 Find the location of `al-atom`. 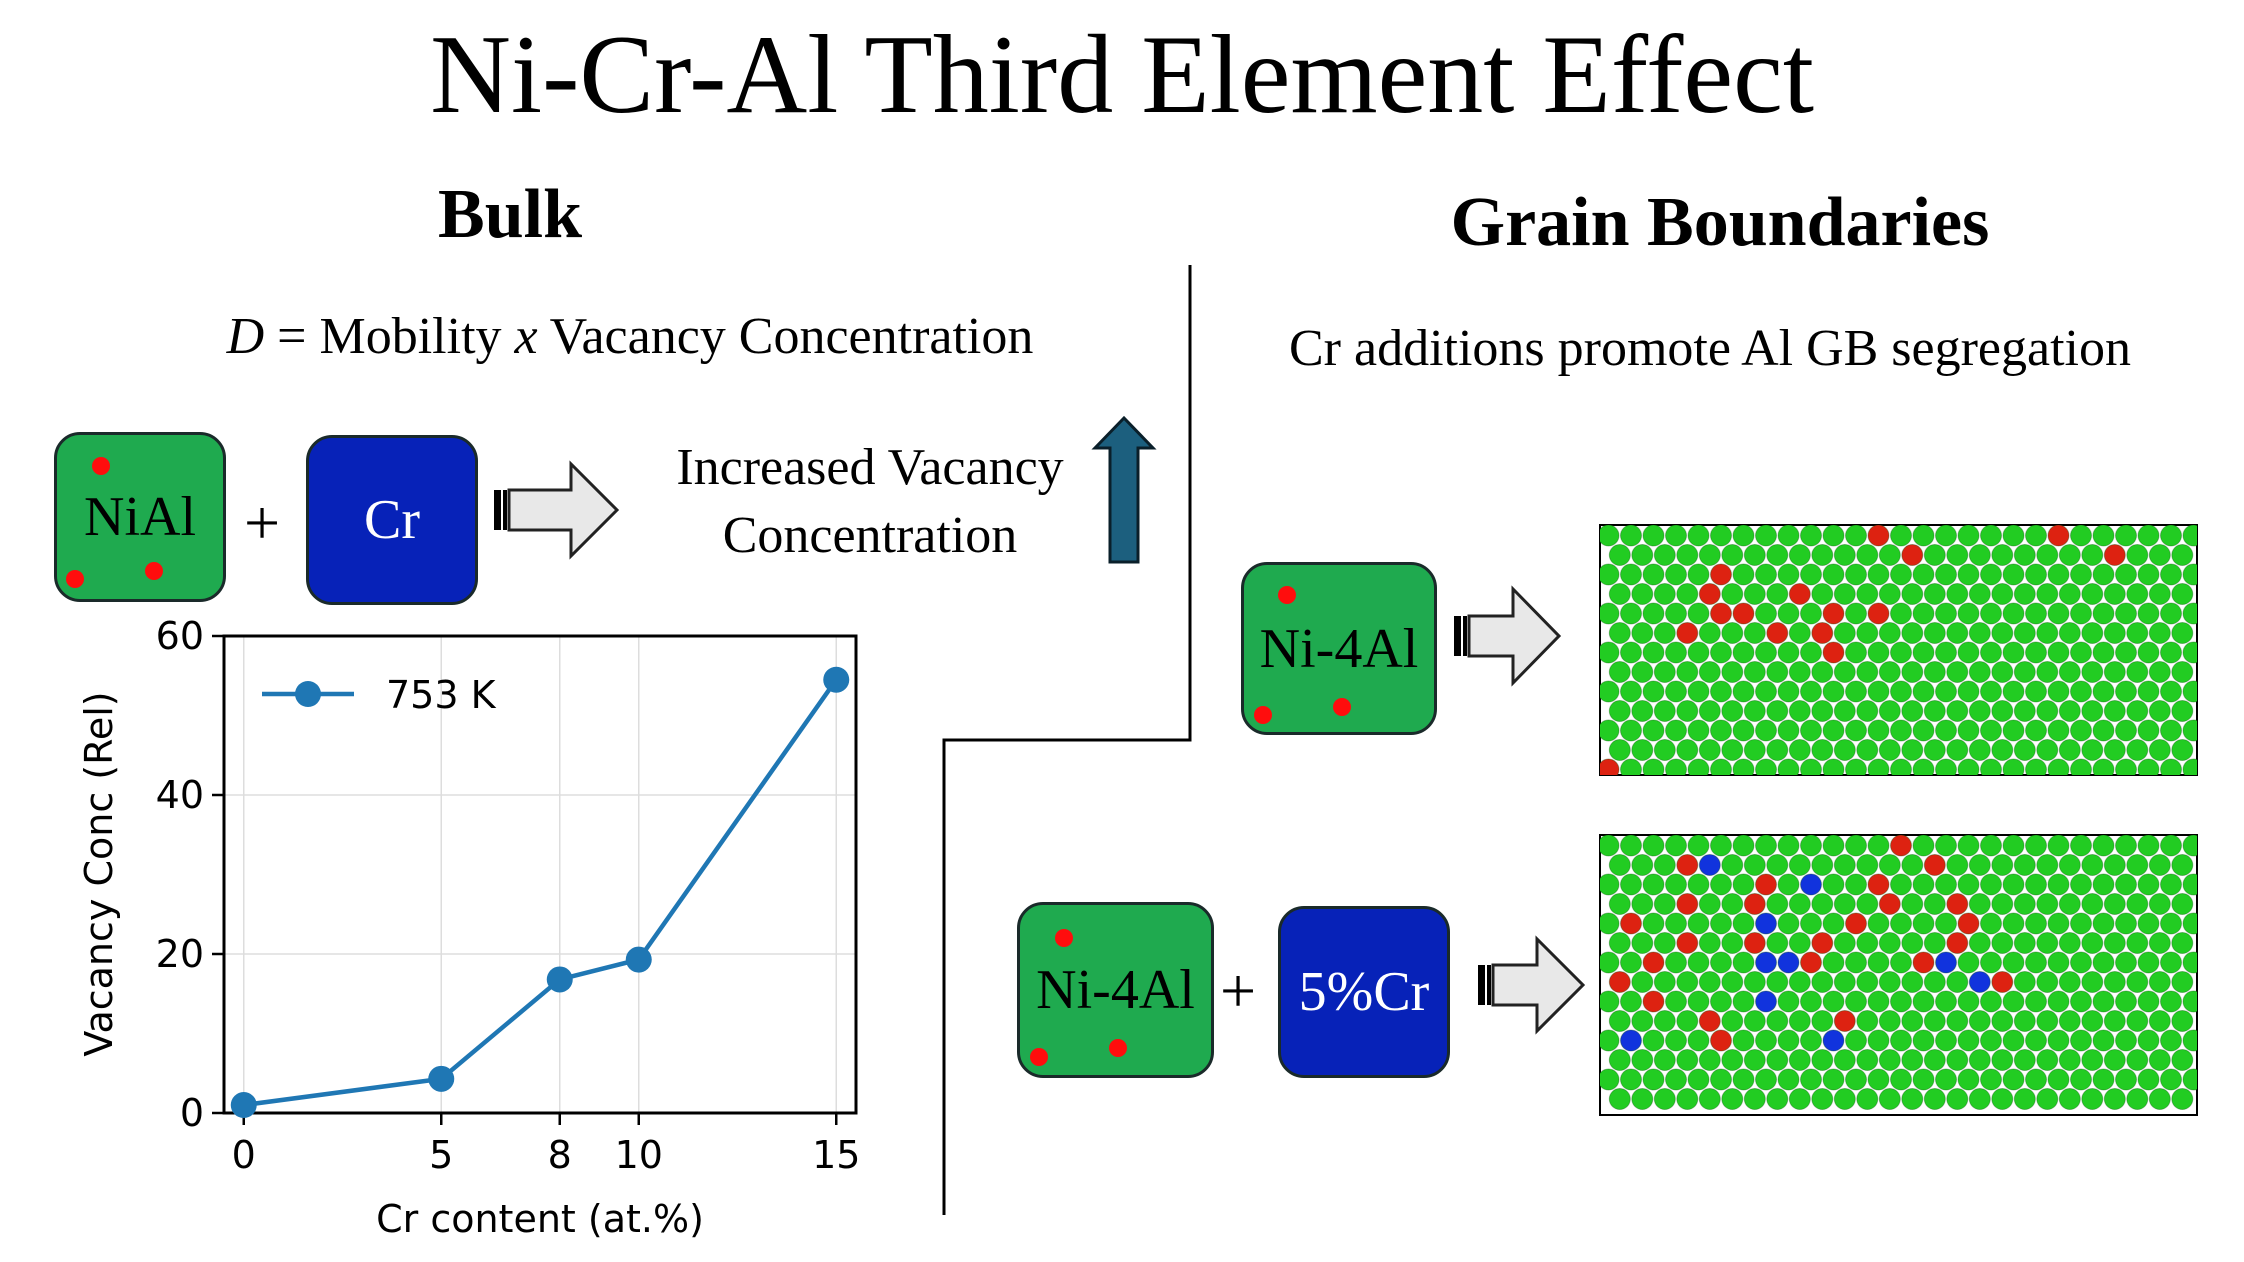

al-atom is located at coordinates (1833, 652).